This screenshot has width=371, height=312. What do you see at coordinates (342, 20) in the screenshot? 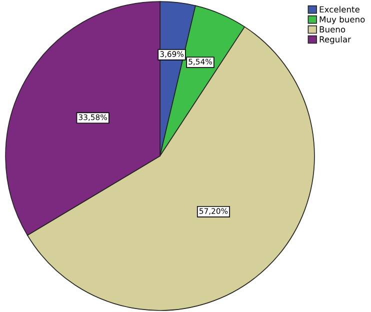
I see `legend-label: Muy bueno` at bounding box center [342, 20].